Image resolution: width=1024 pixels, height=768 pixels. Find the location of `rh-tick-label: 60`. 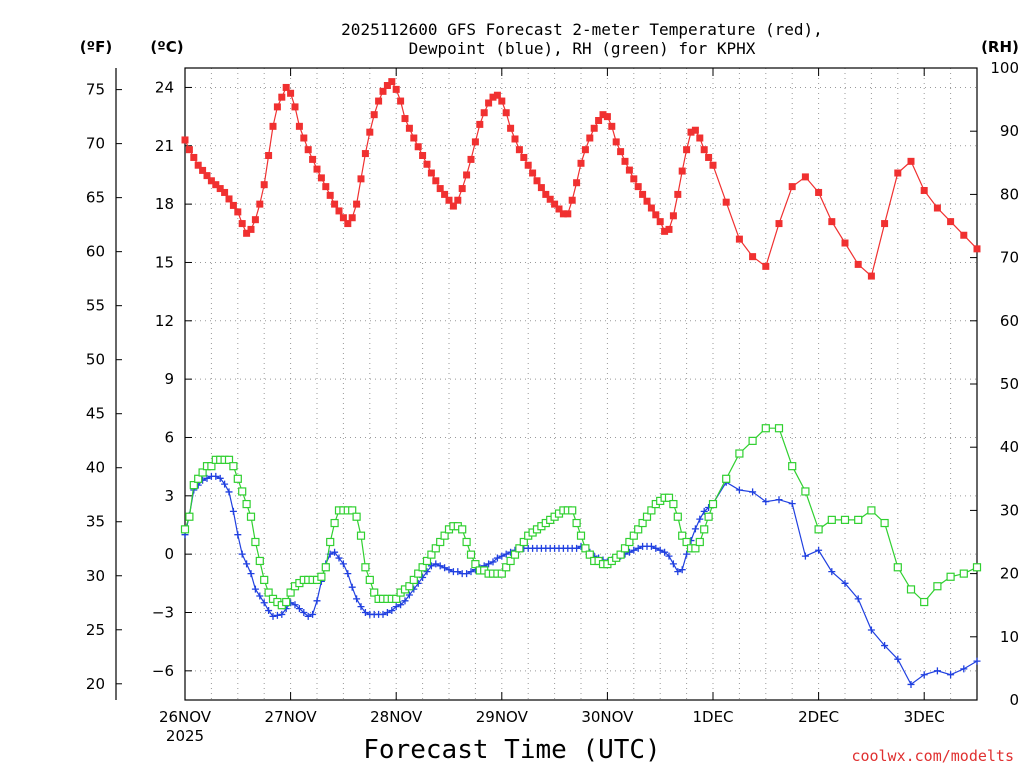

rh-tick-label: 60 is located at coordinates (1009, 321).